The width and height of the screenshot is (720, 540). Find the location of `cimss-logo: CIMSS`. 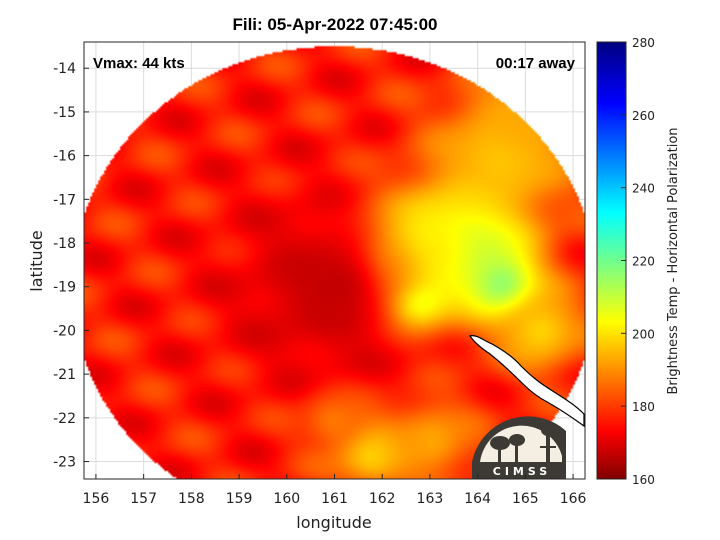

cimss-logo: CIMSS is located at coordinates (519, 447).